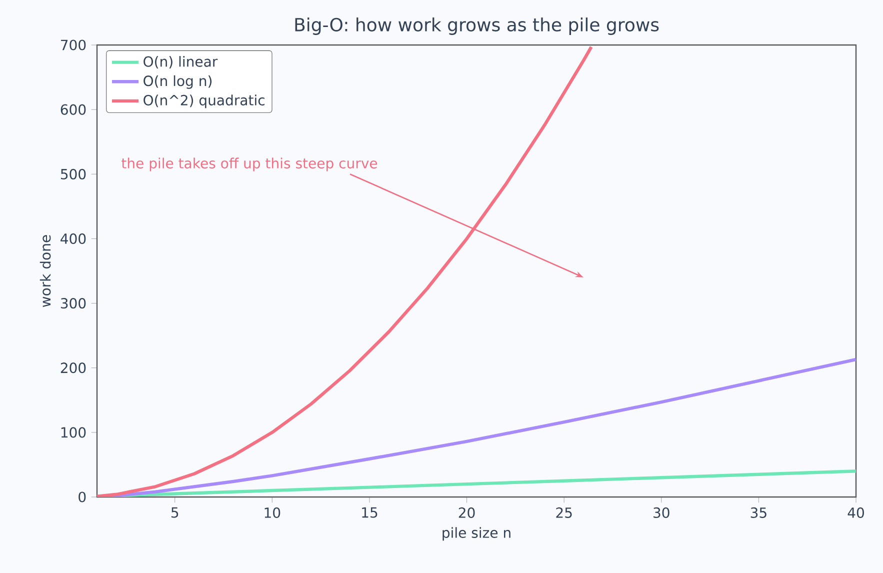 This screenshot has width=883, height=573. I want to click on legend-label: O(n log n), so click(178, 82).